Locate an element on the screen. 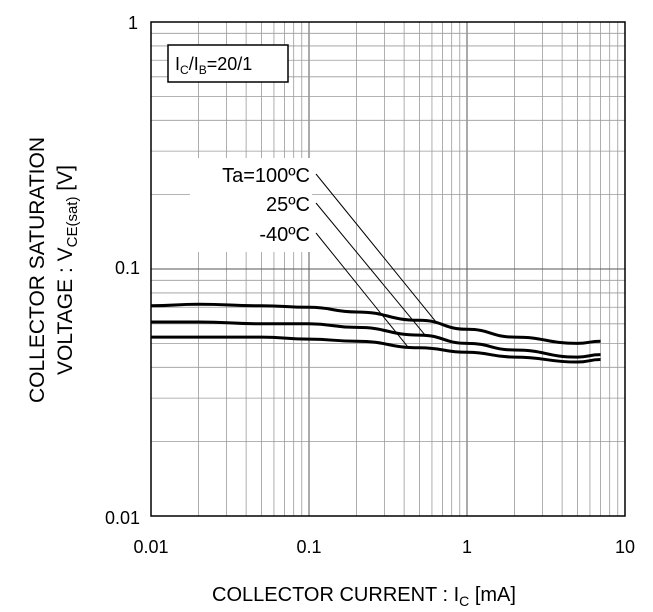 The width and height of the screenshot is (653, 612). x-tick-label-0.01: 0.01 is located at coordinates (150, 547).